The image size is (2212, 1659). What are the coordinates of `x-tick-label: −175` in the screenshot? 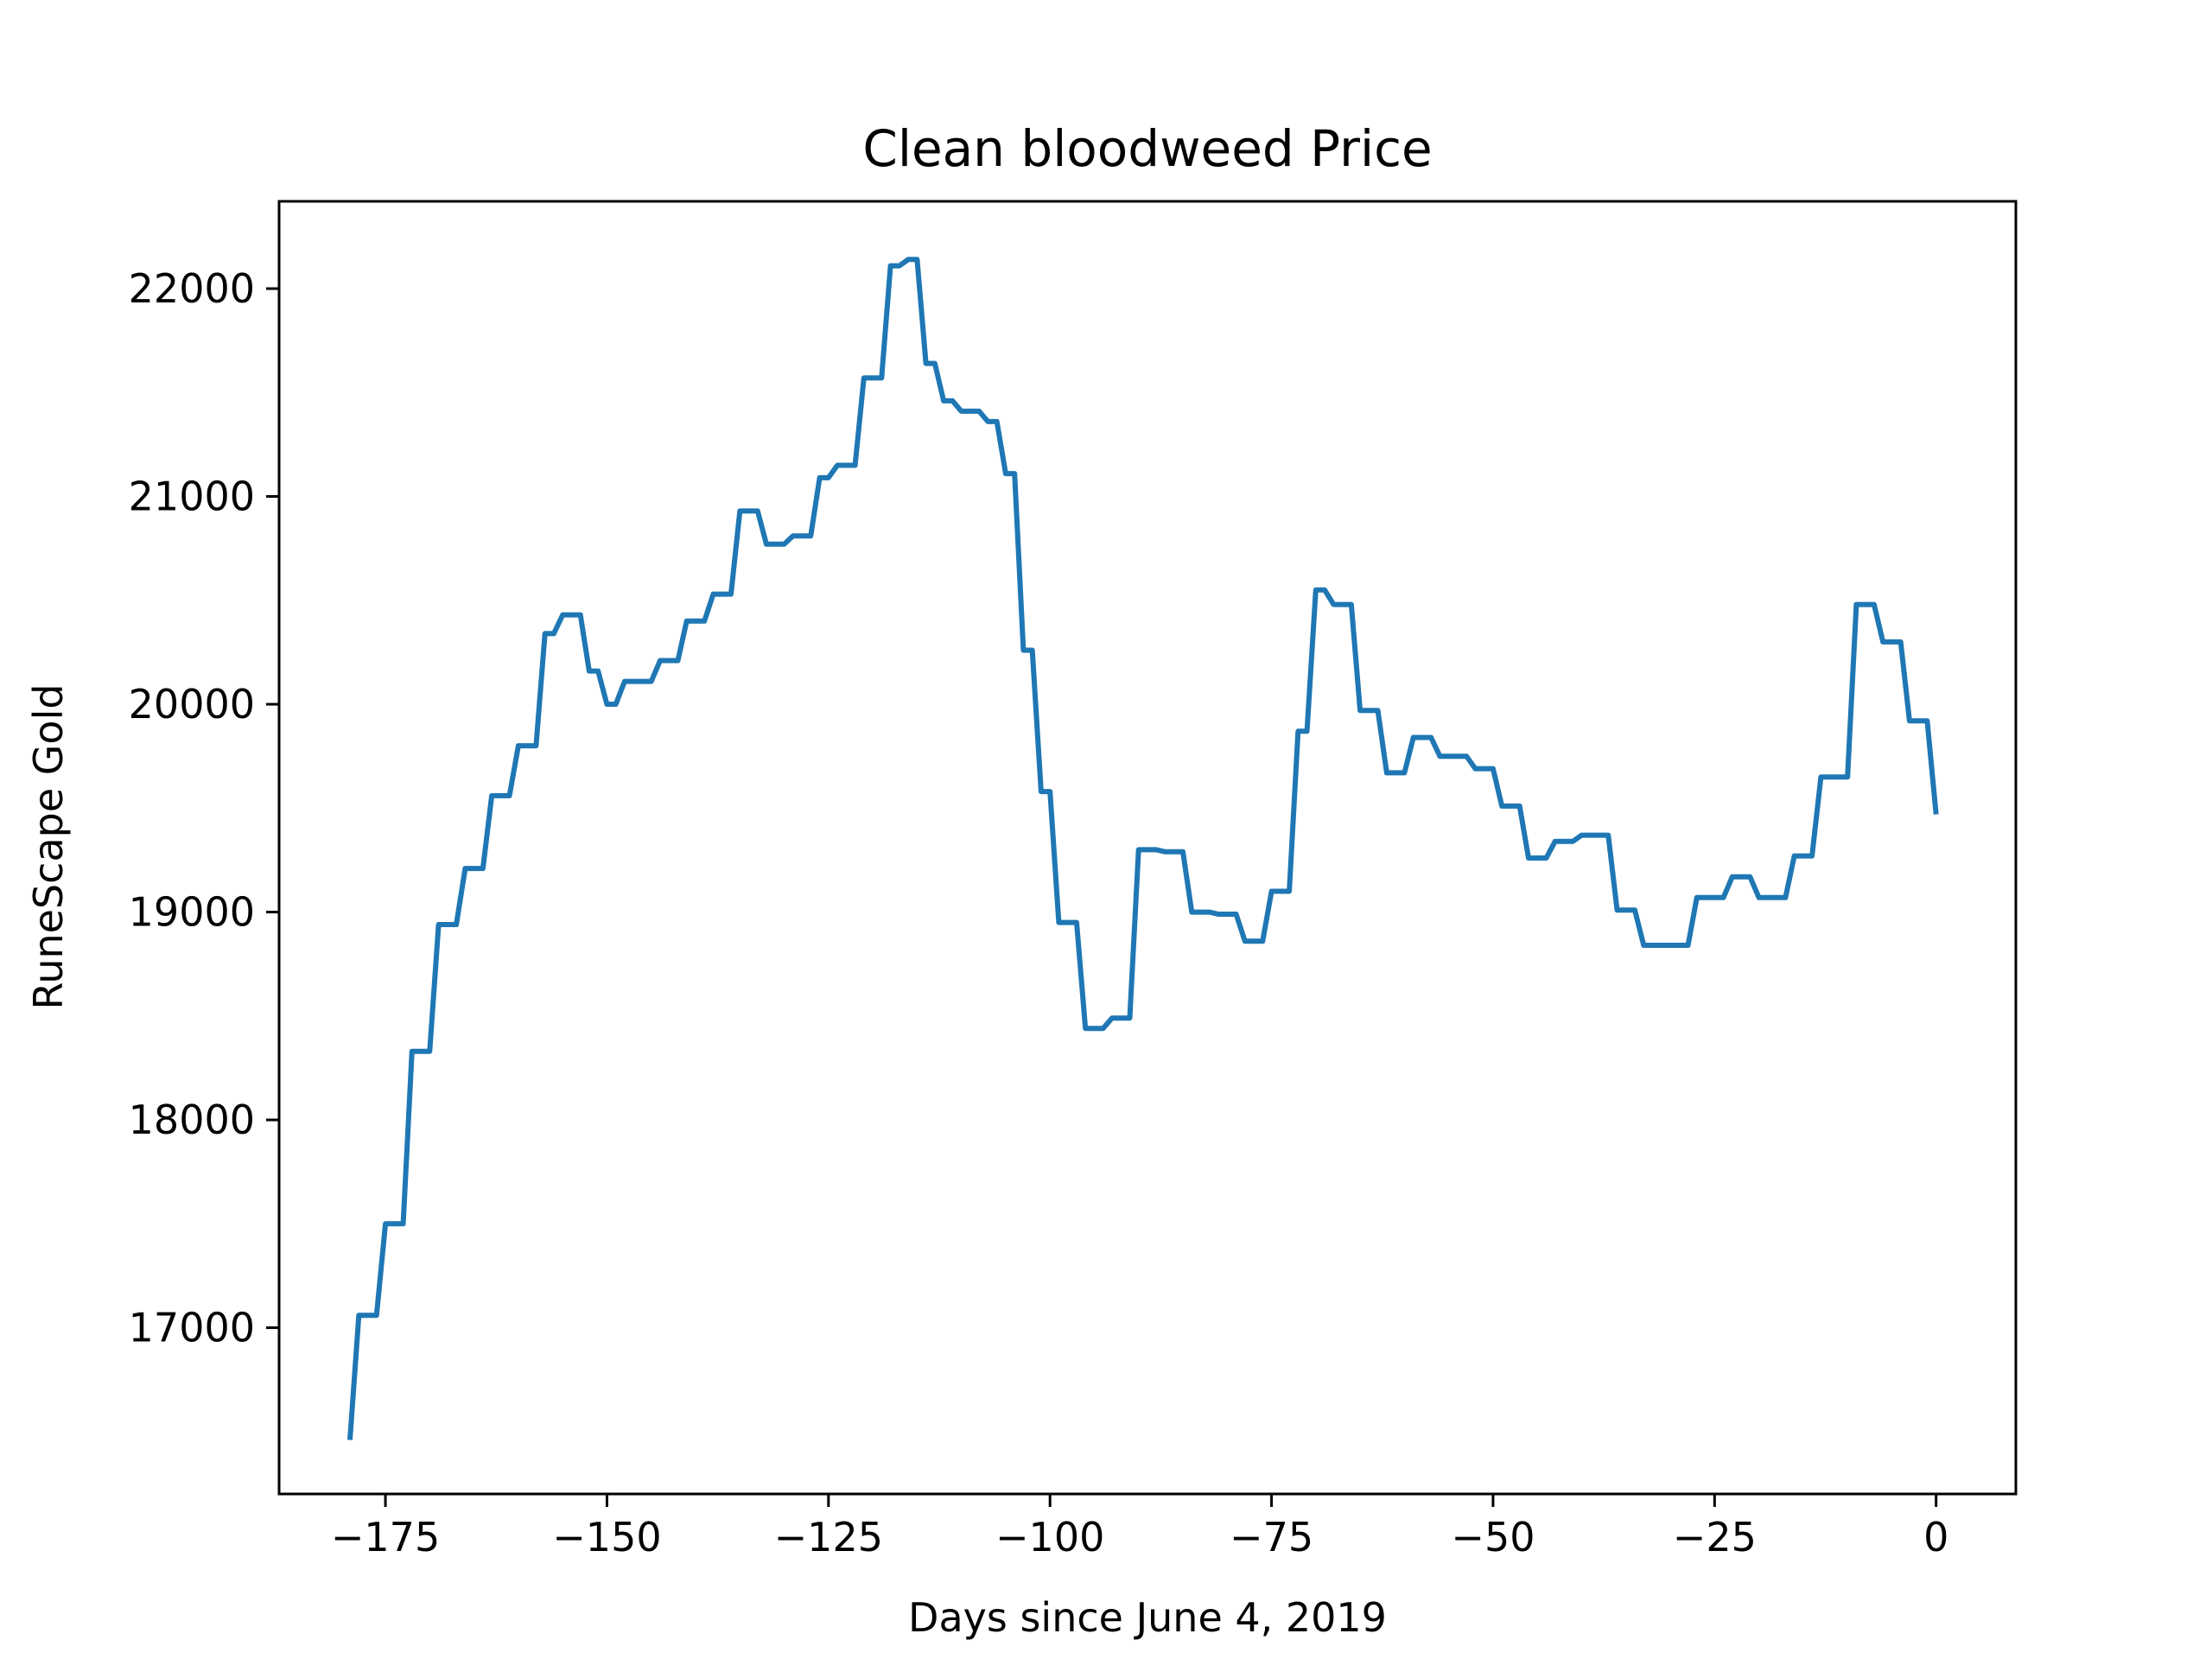 It's located at (385, 1537).